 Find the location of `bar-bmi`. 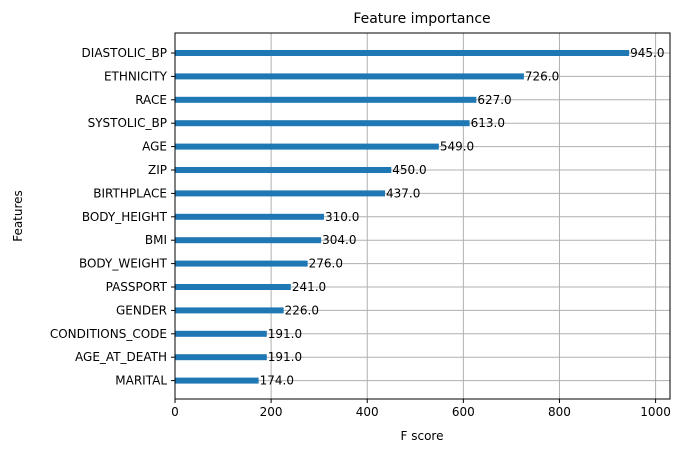

bar-bmi is located at coordinates (248, 240).